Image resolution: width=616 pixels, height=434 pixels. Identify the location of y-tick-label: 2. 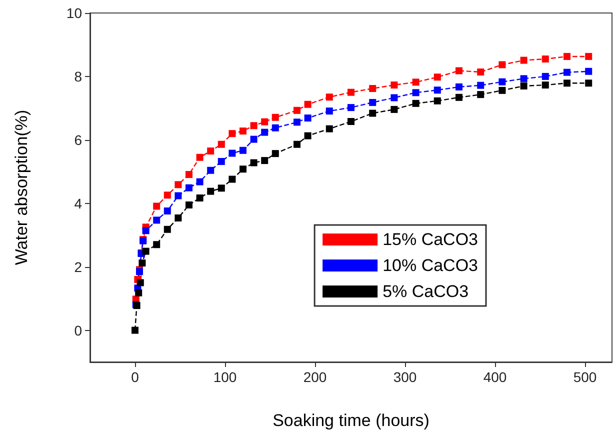
(78, 266).